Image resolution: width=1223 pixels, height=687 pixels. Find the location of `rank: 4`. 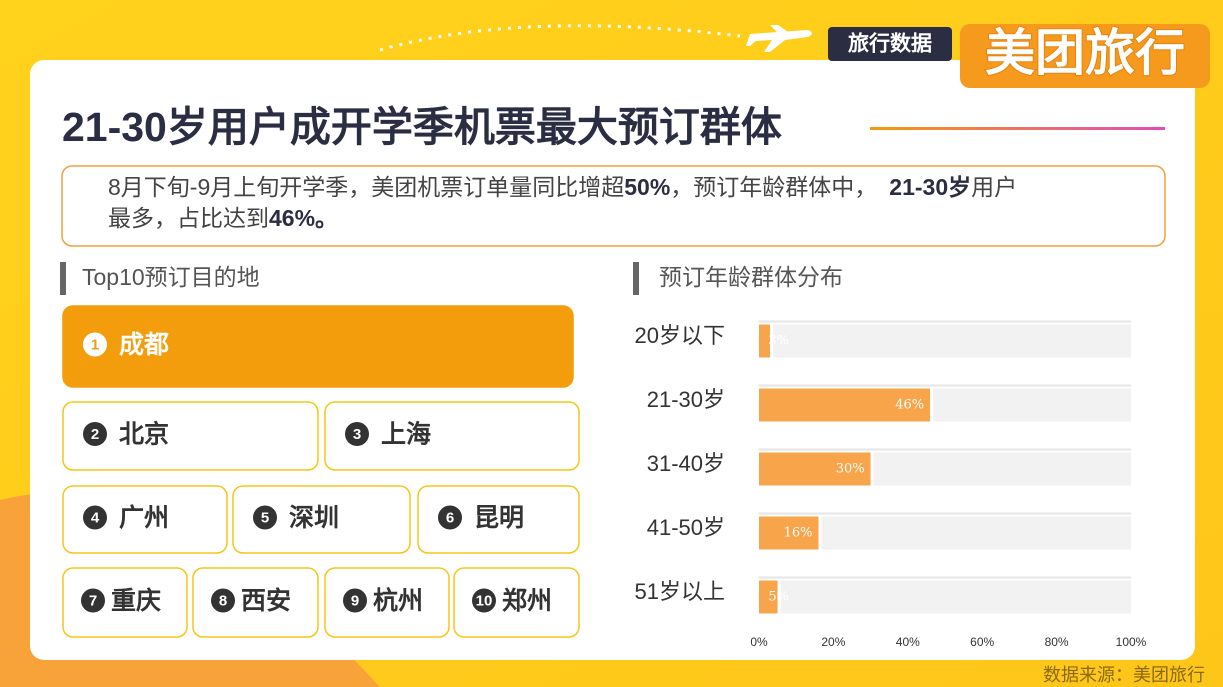

rank: 4 is located at coordinates (95, 517).